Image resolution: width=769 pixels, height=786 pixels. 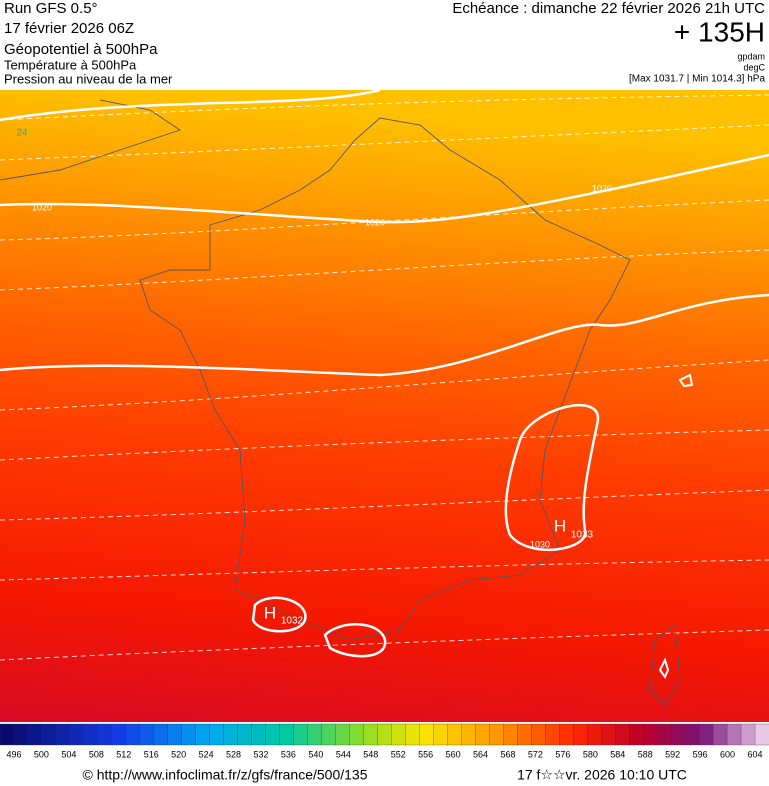 I want to click on colorbar-tick-label: 596, so click(x=700, y=754).